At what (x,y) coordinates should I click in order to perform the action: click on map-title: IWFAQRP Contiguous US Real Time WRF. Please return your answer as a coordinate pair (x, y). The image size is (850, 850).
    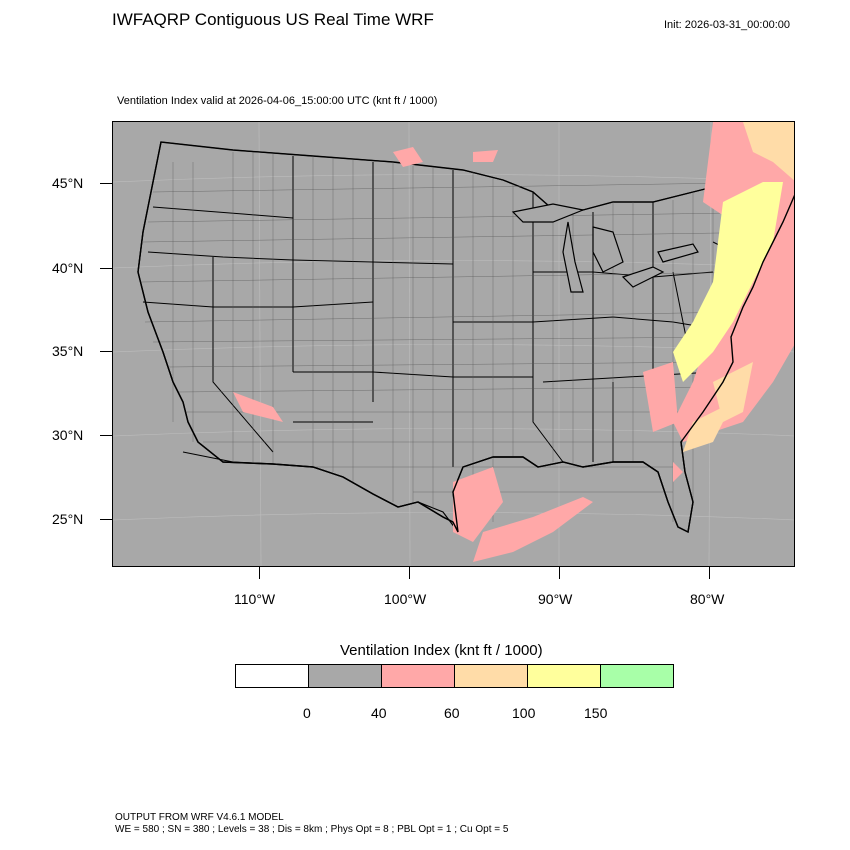
    Looking at the image, I should click on (273, 19).